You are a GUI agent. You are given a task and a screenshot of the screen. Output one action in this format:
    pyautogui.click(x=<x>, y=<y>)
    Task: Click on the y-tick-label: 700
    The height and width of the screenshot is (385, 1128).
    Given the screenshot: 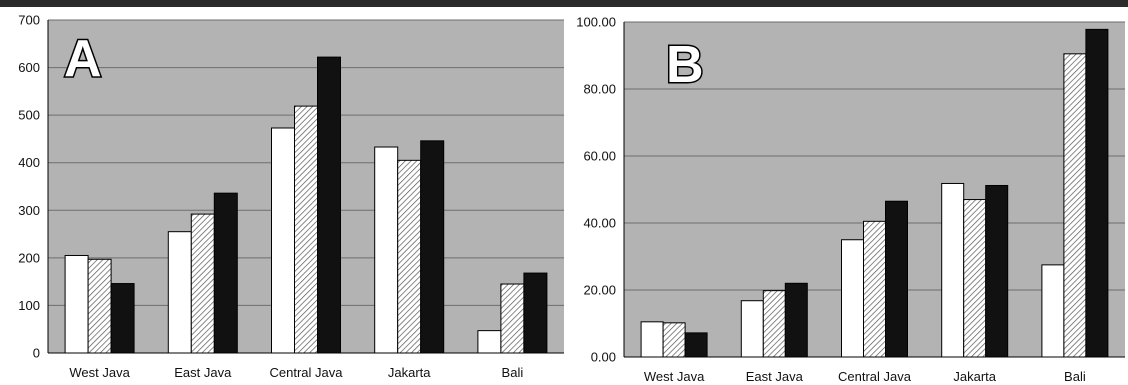 What is the action you would take?
    pyautogui.click(x=29, y=20)
    